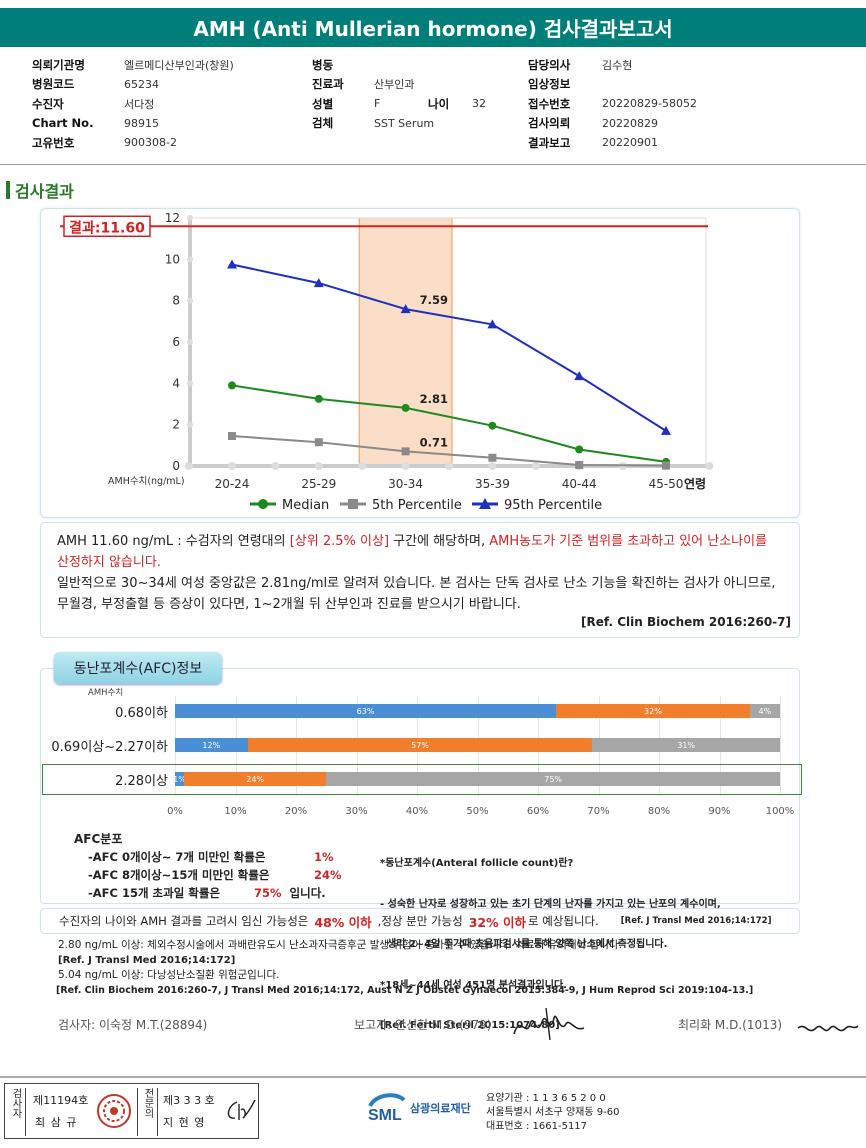 The height and width of the screenshot is (1148, 866). I want to click on info-value: 김수현, so click(617, 65).